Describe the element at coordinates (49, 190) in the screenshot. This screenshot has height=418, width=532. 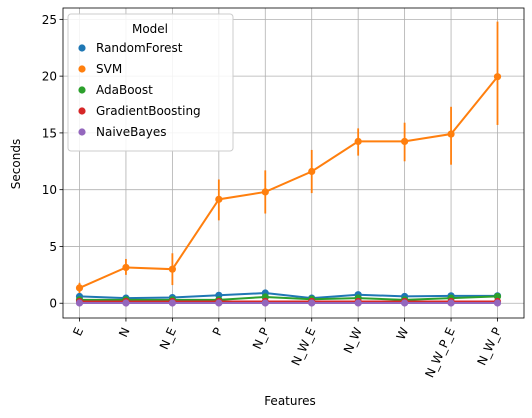
I see `y-tick-label: 10` at that location.